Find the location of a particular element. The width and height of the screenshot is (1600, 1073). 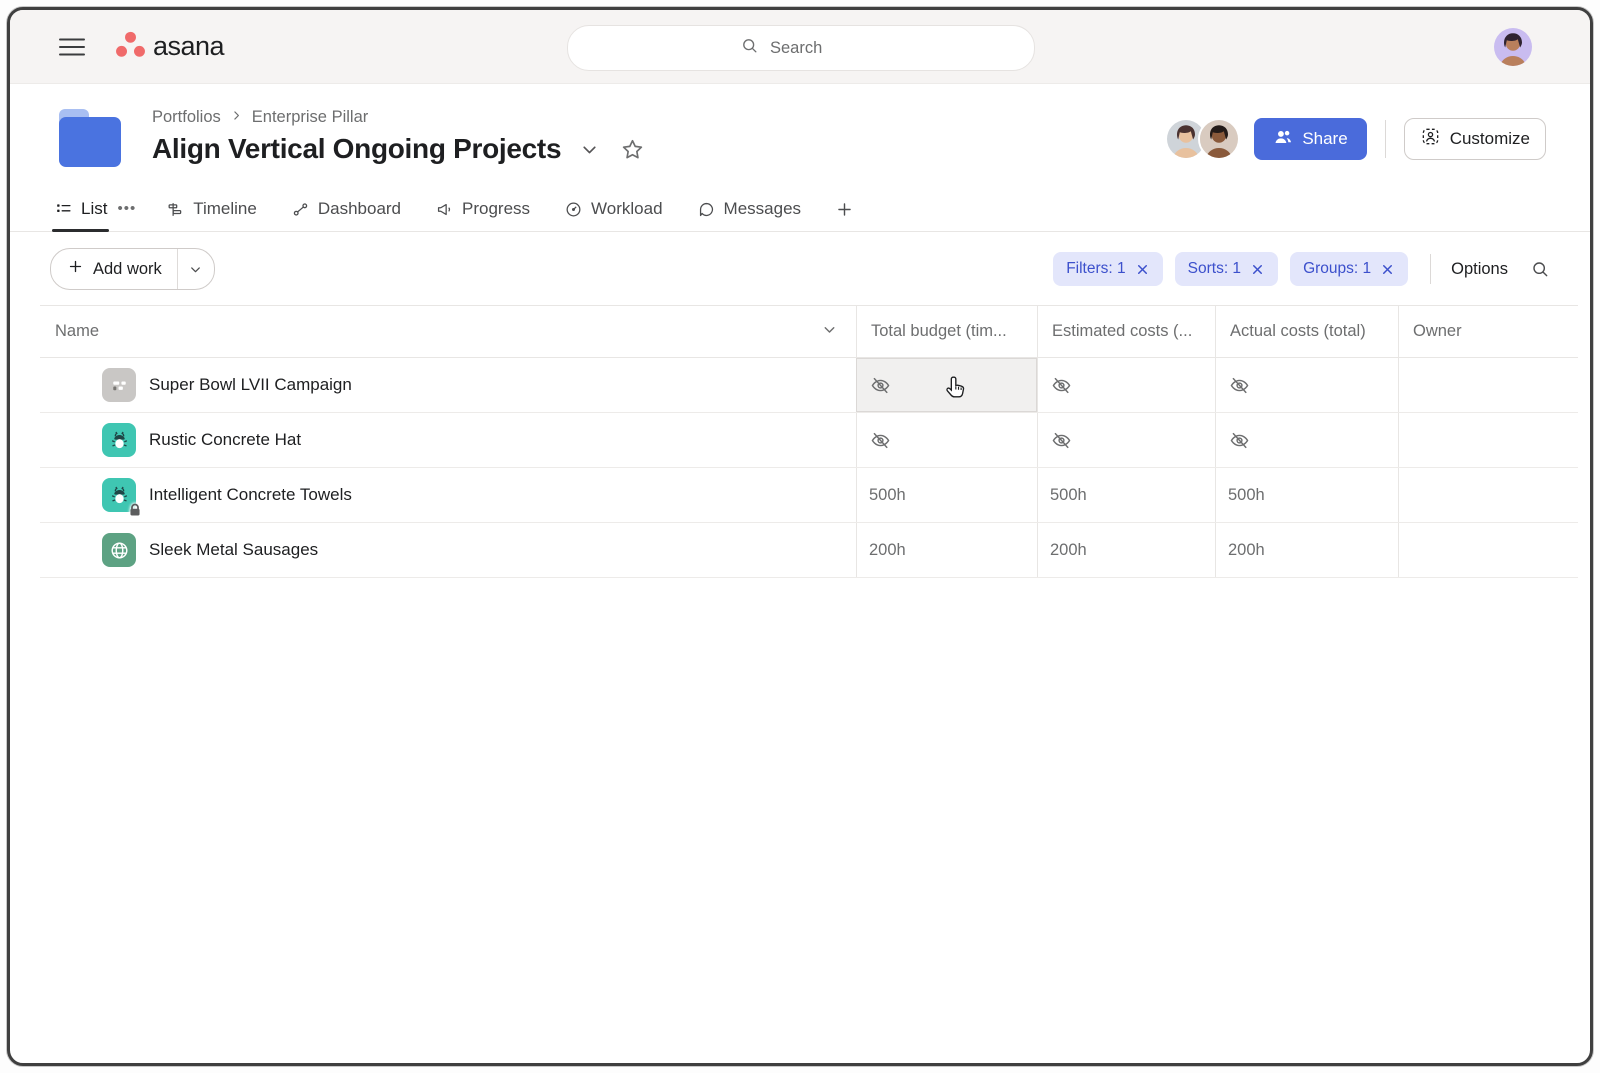

table-row: Rustic Concrete Hat is located at coordinates (809, 440).